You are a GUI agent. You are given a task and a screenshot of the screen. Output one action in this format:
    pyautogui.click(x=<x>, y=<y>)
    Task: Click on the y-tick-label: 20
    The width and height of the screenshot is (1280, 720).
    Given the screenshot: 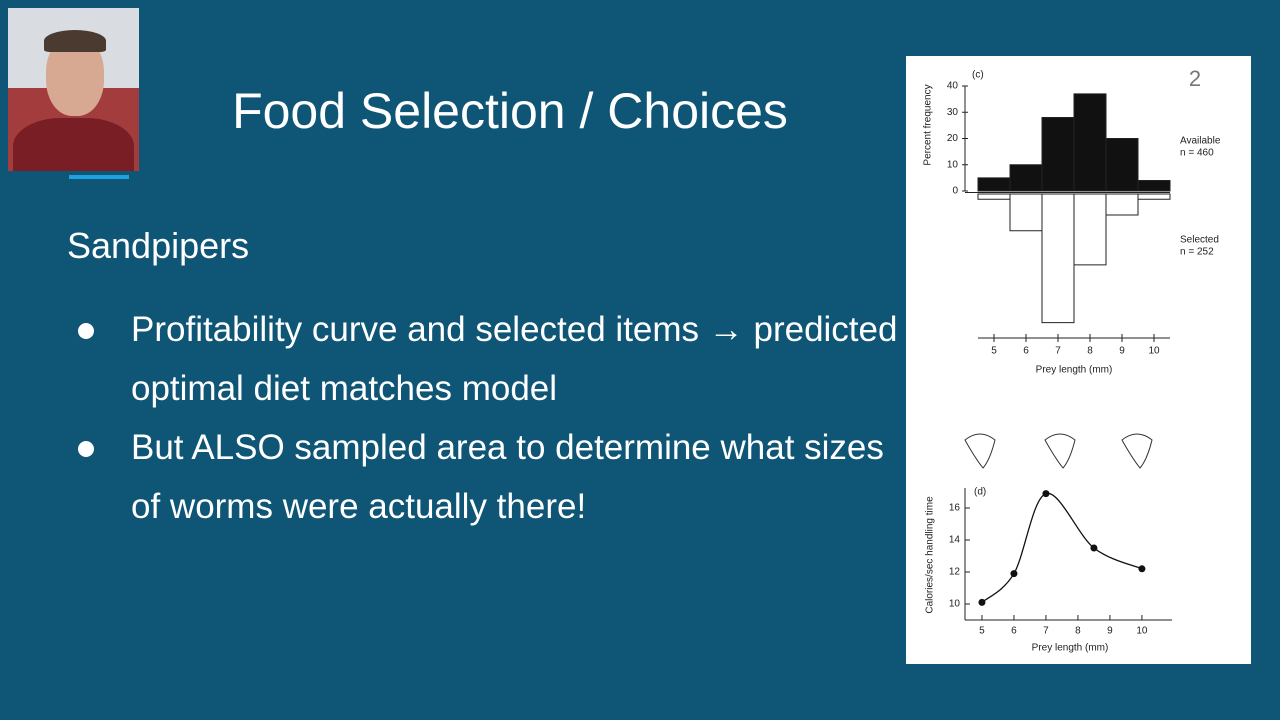 What is the action you would take?
    pyautogui.click(x=953, y=138)
    